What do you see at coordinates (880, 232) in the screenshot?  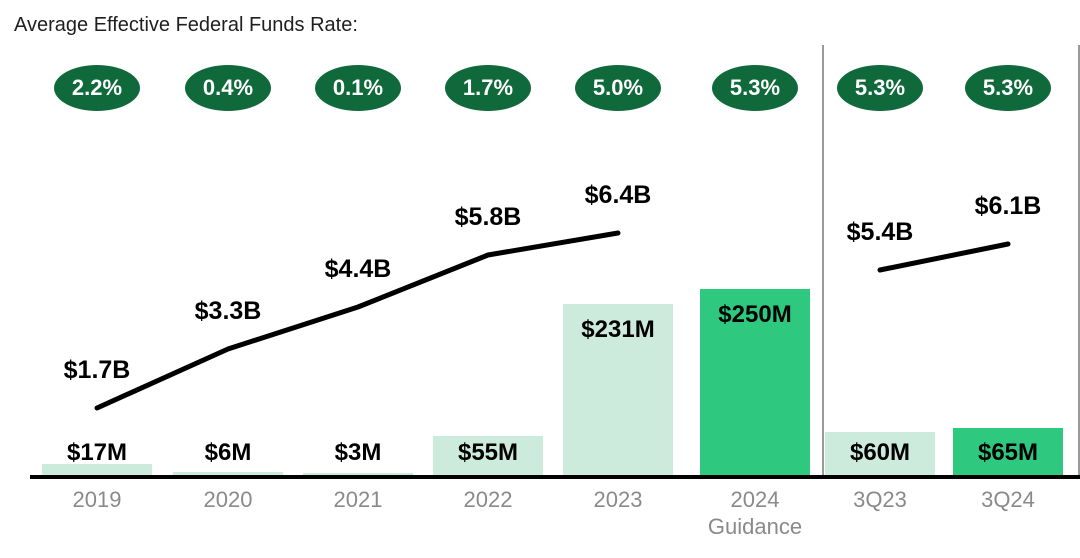 I see `line-value-label: $5.4B` at bounding box center [880, 232].